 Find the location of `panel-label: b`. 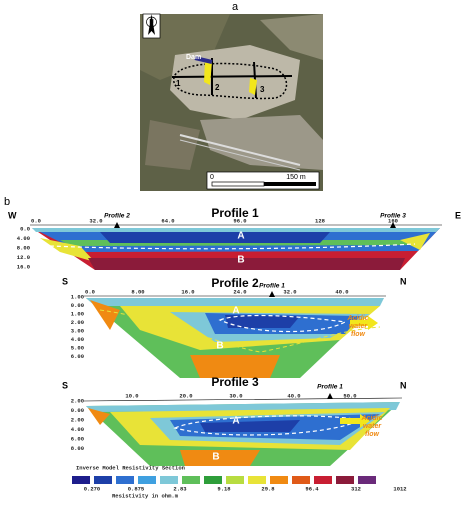

panel-label: b is located at coordinates (7, 202).